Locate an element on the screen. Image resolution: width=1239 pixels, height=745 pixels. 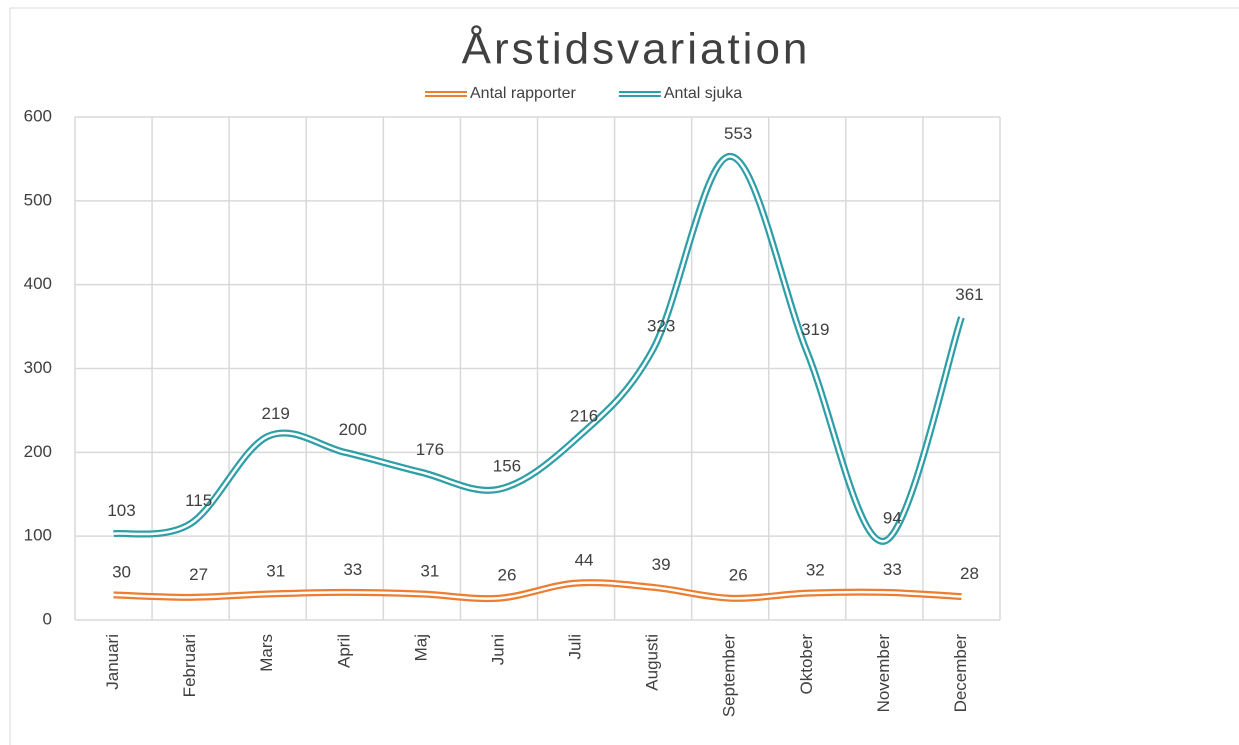
legend-label: Antal sjuka is located at coordinates (703, 93).